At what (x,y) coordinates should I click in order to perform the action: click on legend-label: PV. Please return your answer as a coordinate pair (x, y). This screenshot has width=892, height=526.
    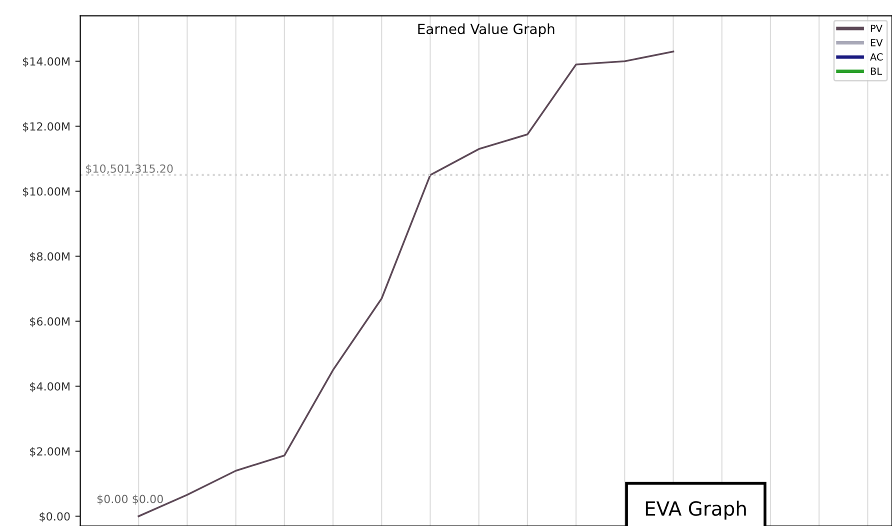
    Looking at the image, I should click on (876, 28).